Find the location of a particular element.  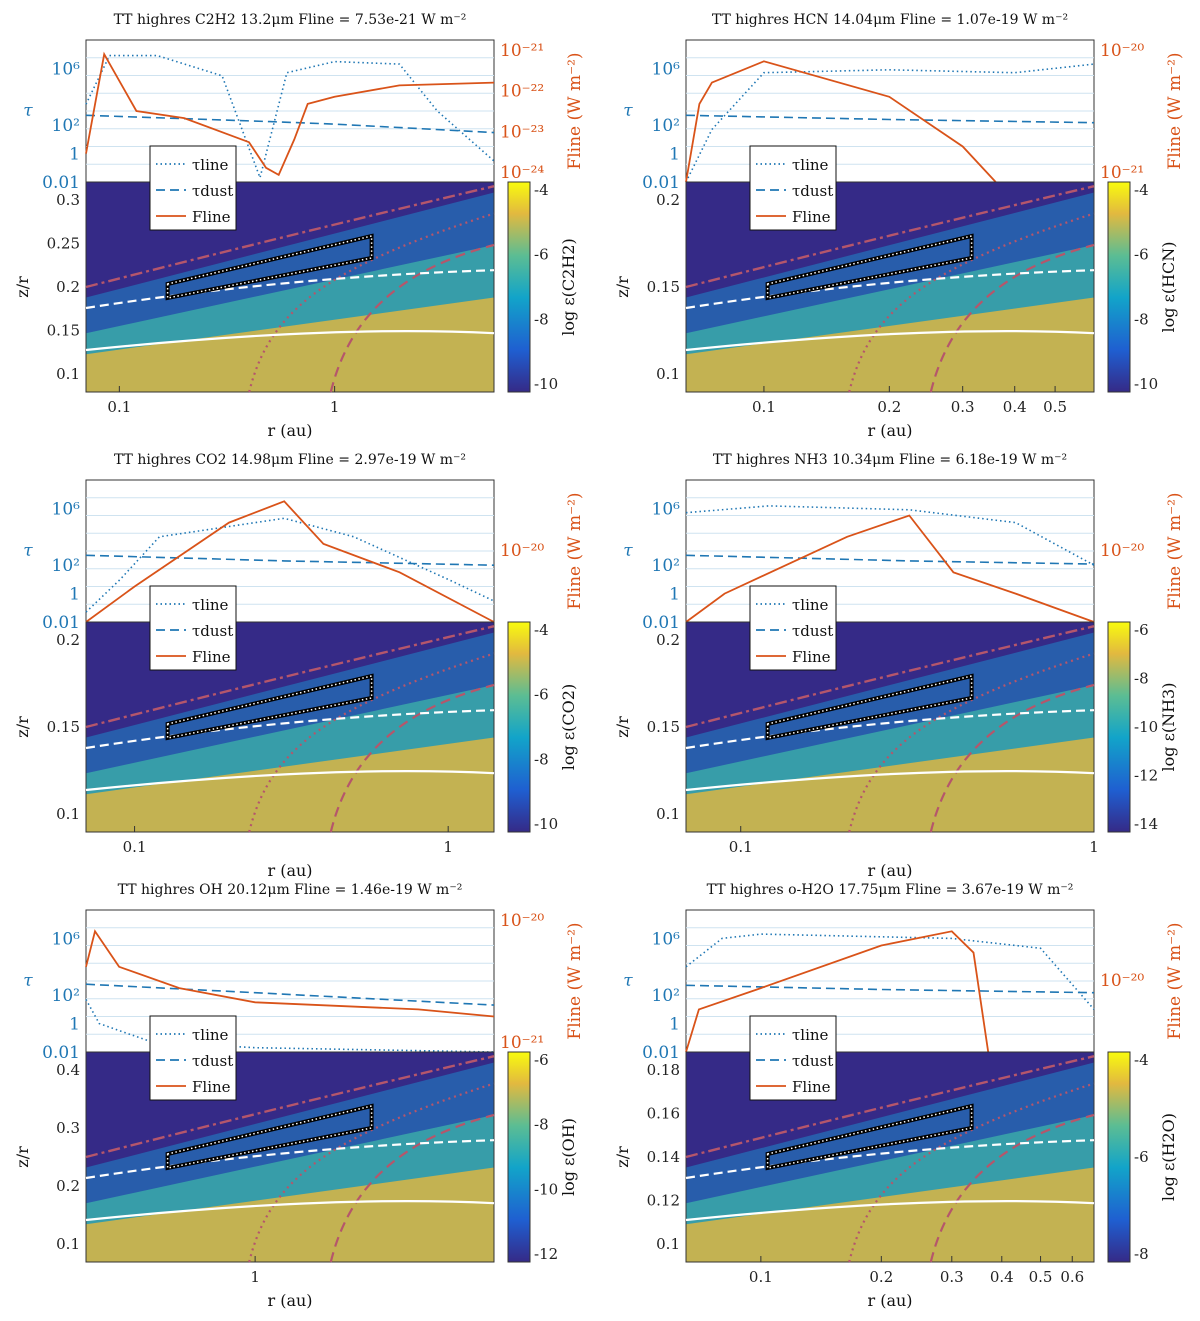

z-tick-label: 0.14 is located at coordinates (663, 1157).